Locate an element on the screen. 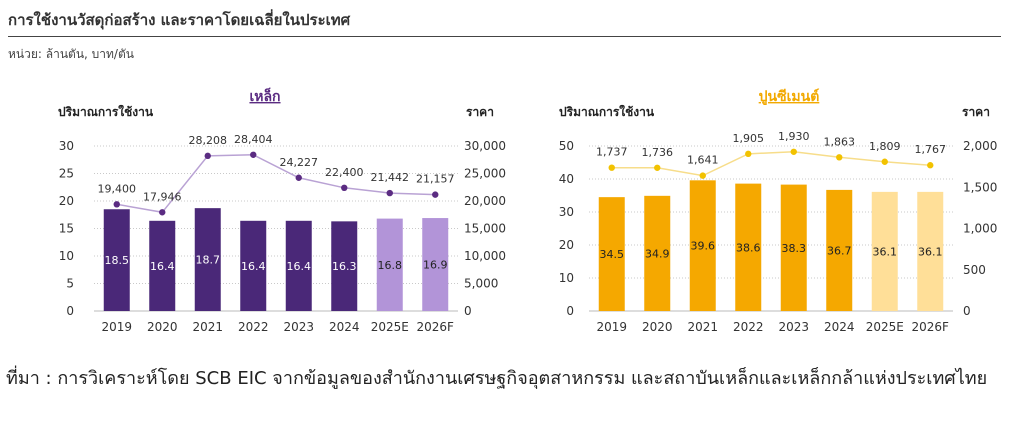  price-label: 22,400 is located at coordinates (344, 172).